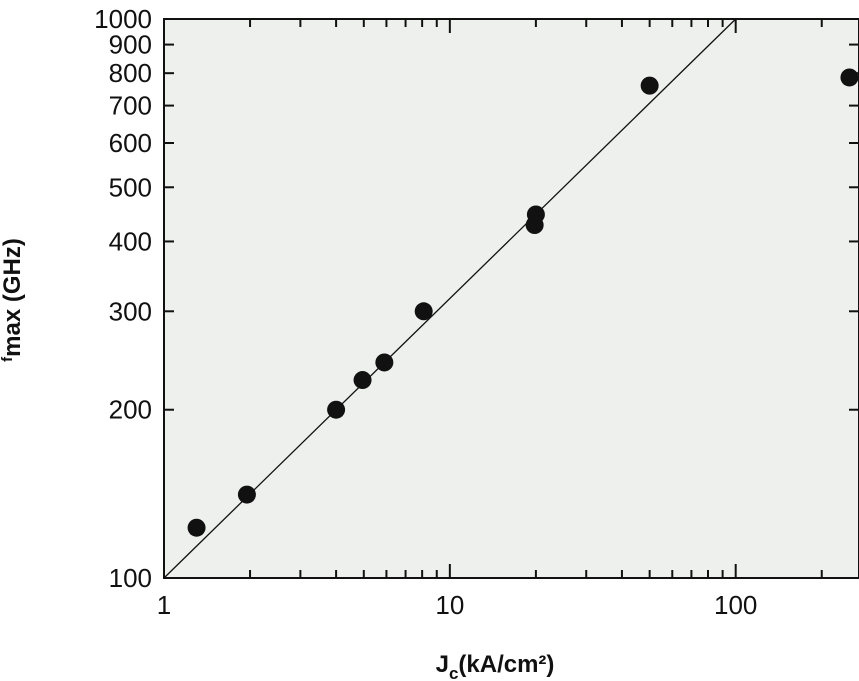  I want to click on y-tick-label: 1000, so click(123, 19).